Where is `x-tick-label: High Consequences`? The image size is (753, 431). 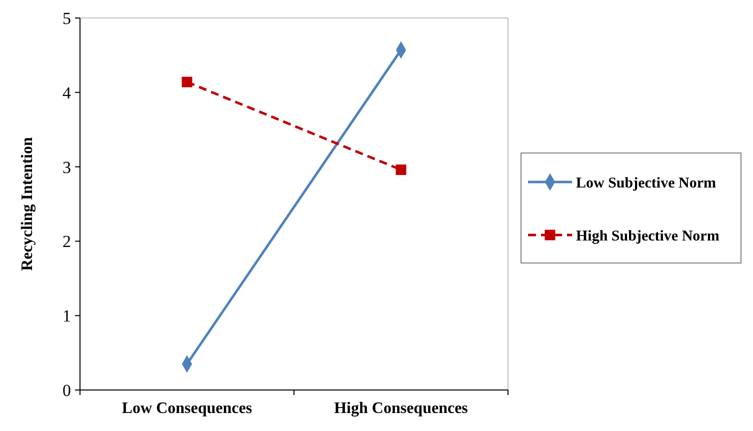
x-tick-label: High Consequences is located at coordinates (401, 408).